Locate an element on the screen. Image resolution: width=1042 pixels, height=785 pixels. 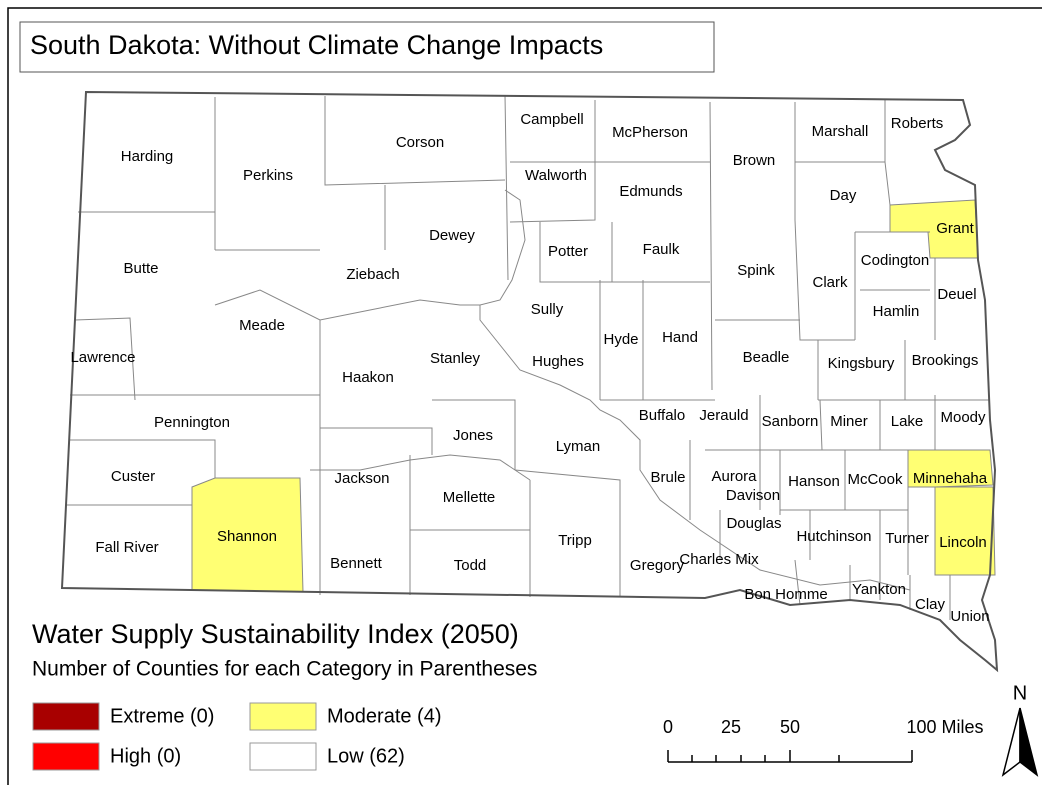
scale-label: 50 is located at coordinates (790, 727).